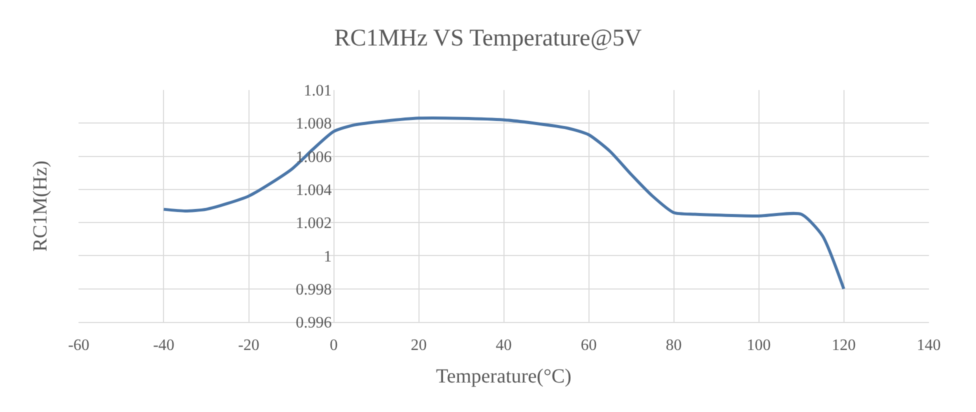  I want to click on x-tick-label: 20, so click(418, 345).